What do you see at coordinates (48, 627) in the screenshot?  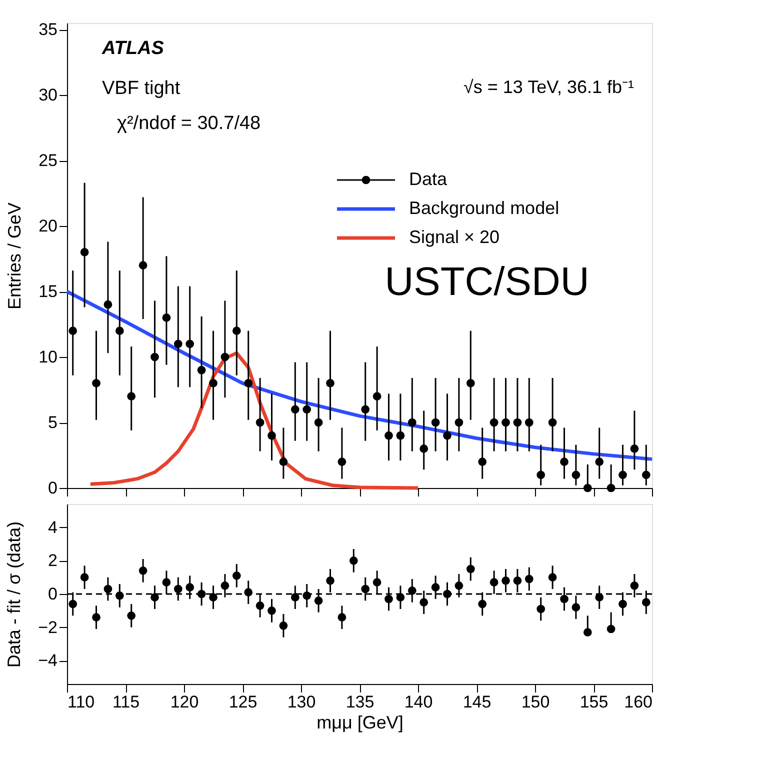 I see `y-tick-label: −2` at bounding box center [48, 627].